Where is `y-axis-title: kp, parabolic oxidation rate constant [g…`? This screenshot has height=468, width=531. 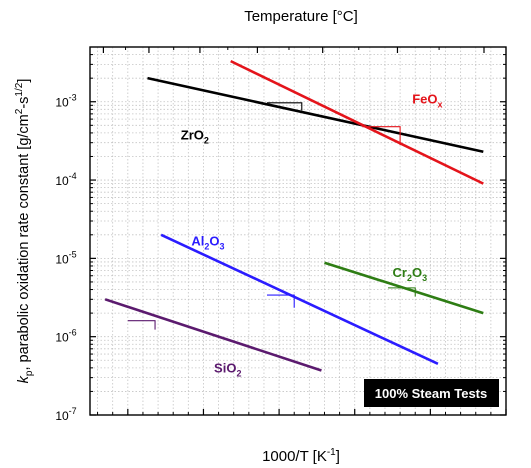 y-axis-title: kp, parabolic oxidation rate constant [g… is located at coordinates (24, 231).